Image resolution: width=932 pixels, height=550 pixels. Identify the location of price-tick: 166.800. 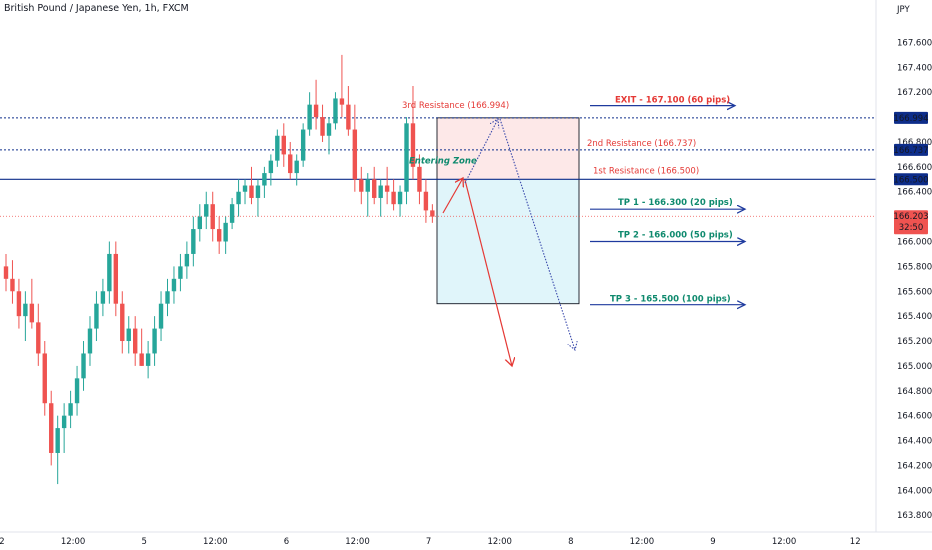
(914, 143).